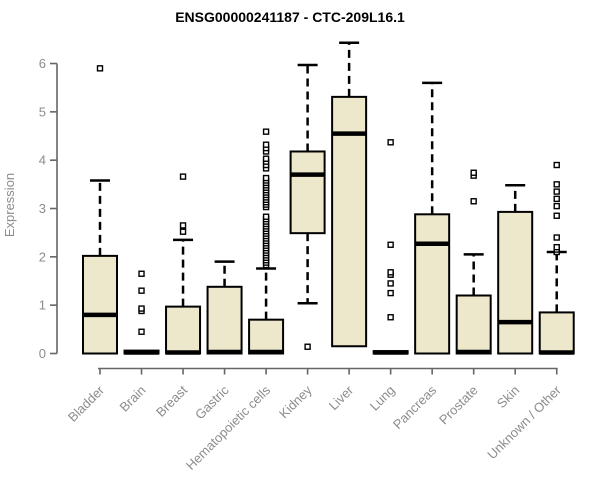 This screenshot has width=600, height=500. I want to click on x-tick-label-skin: Skin, so click(508, 397).